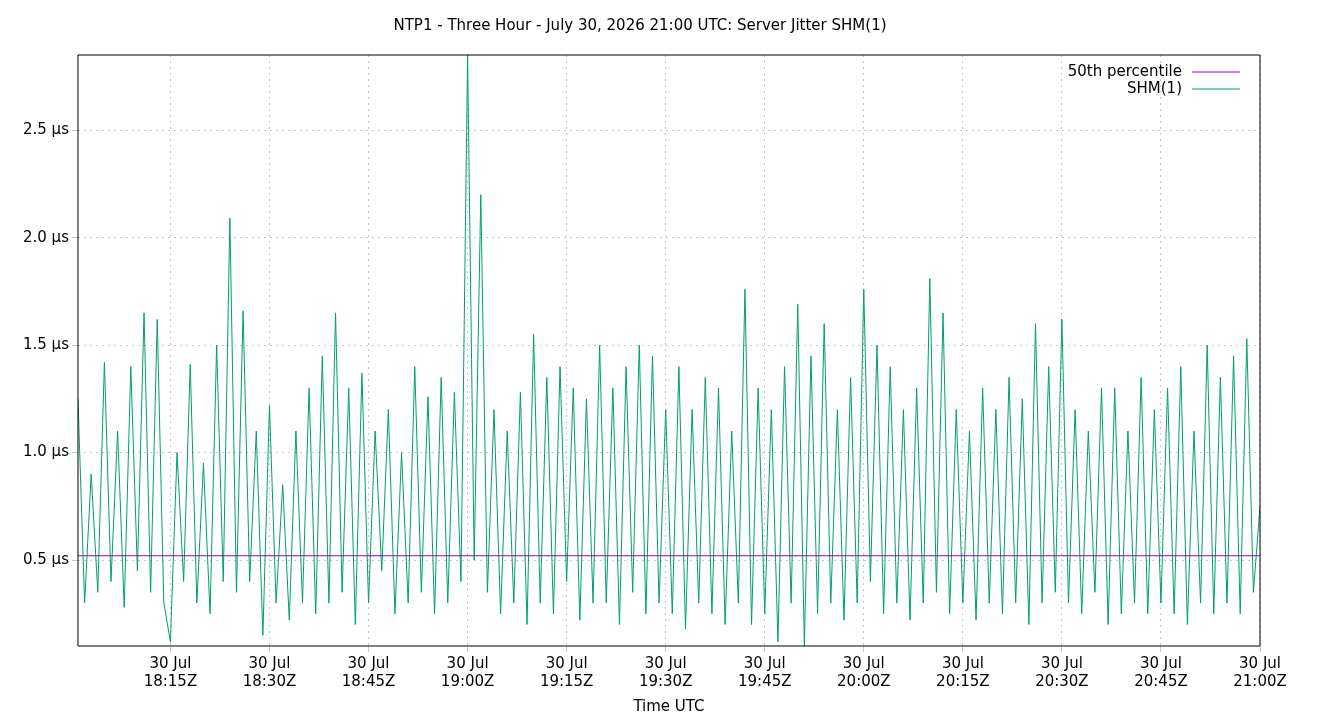 The image size is (1340, 720). Describe the element at coordinates (46, 344) in the screenshot. I see `y-tick-label: 1.5 µs` at that location.